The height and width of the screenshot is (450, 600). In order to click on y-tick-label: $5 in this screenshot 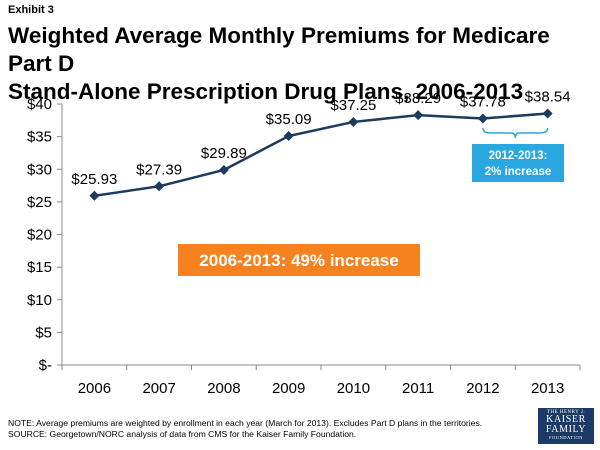, I will do `click(43, 332)`.